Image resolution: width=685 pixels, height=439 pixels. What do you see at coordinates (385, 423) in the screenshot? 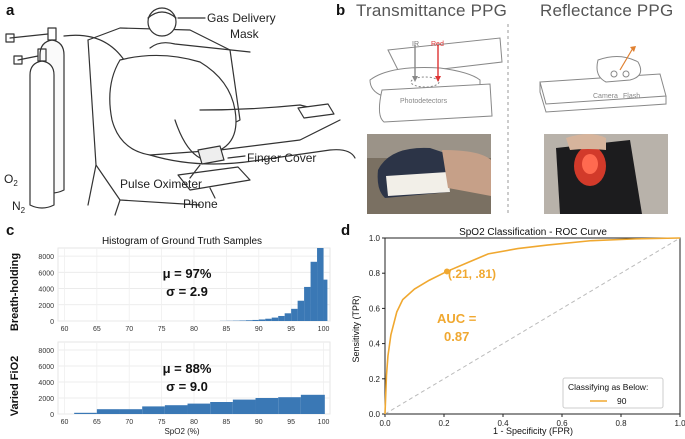
I see `roc-xtick-label: 0.0` at bounding box center [385, 423].